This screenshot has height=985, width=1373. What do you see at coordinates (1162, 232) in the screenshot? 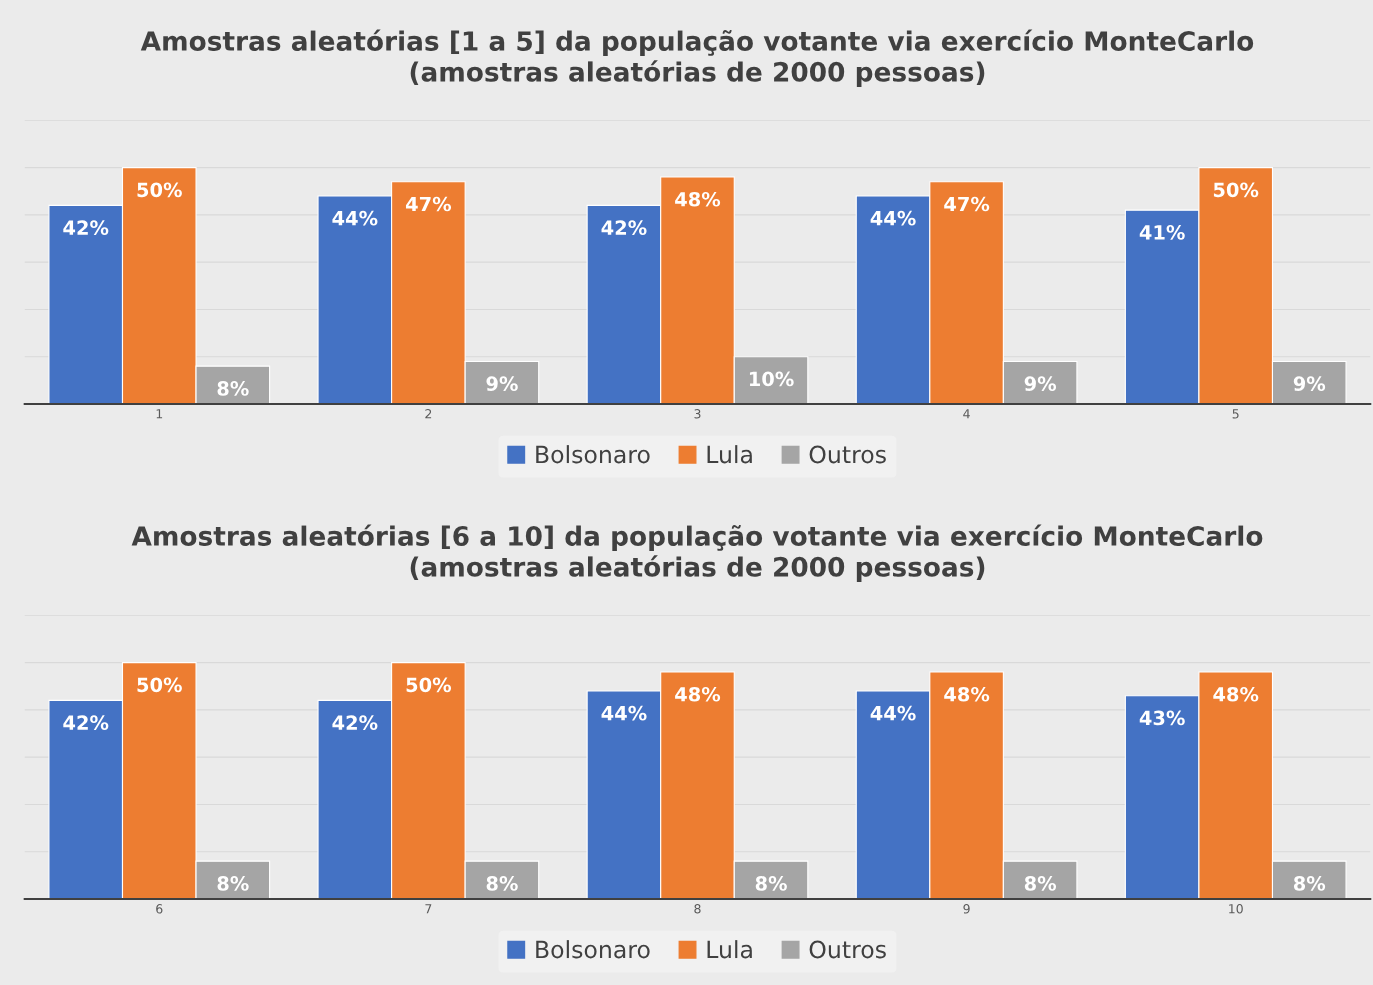
I see `data-label: 41%` at bounding box center [1162, 232].